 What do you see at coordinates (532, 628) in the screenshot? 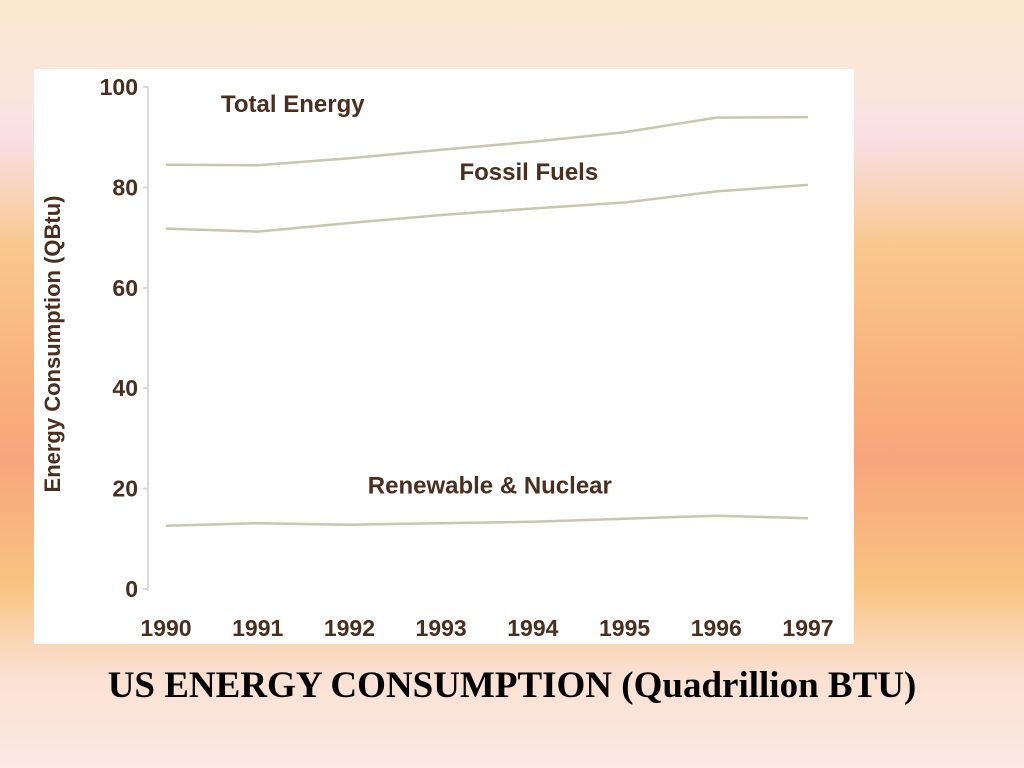
I see `x-tick-label: 1994` at bounding box center [532, 628].